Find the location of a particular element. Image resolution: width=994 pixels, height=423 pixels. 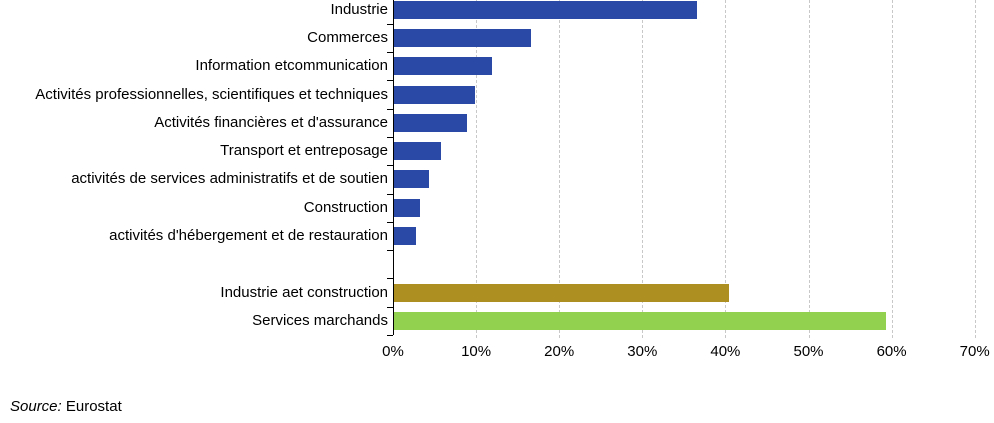

source-text: Eurostat is located at coordinates (91, 406).